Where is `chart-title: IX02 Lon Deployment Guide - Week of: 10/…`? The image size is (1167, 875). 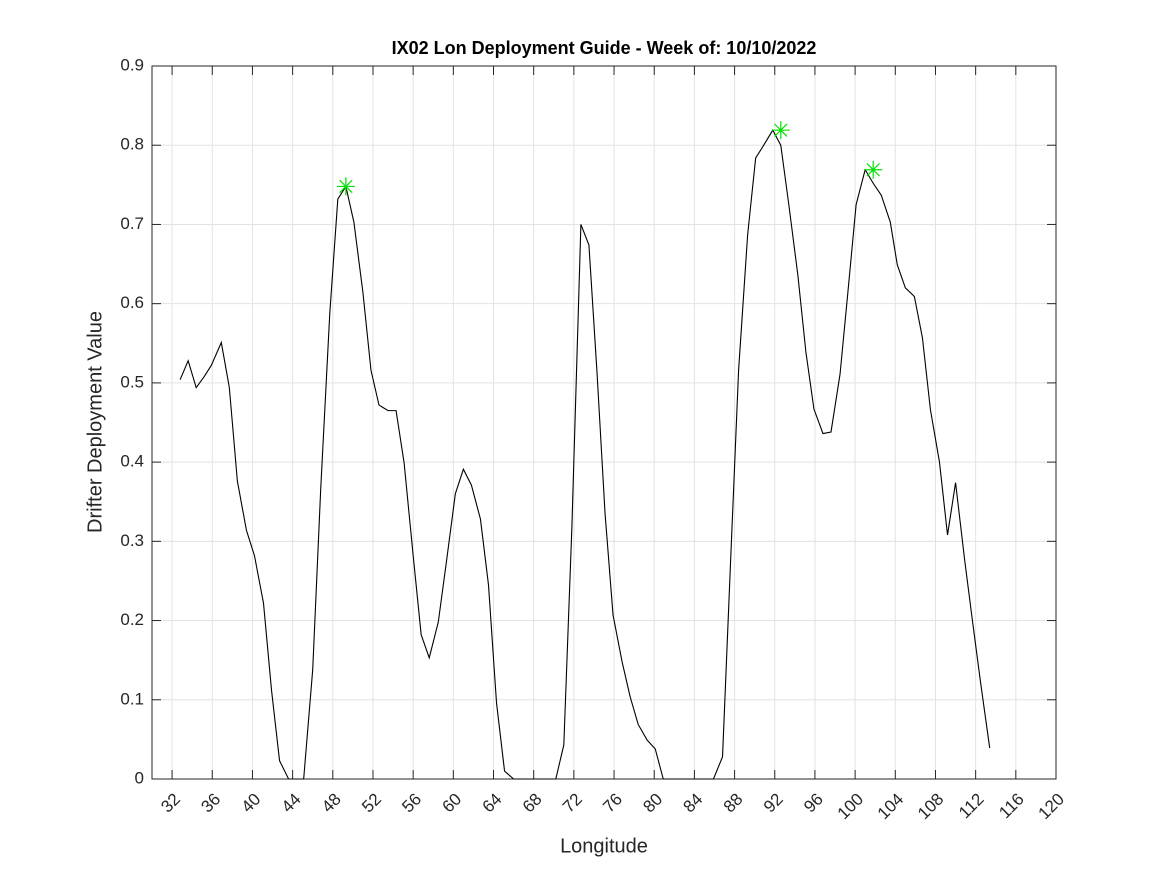 chart-title: IX02 Lon Deployment Guide - Week of: 10/… is located at coordinates (604, 48).